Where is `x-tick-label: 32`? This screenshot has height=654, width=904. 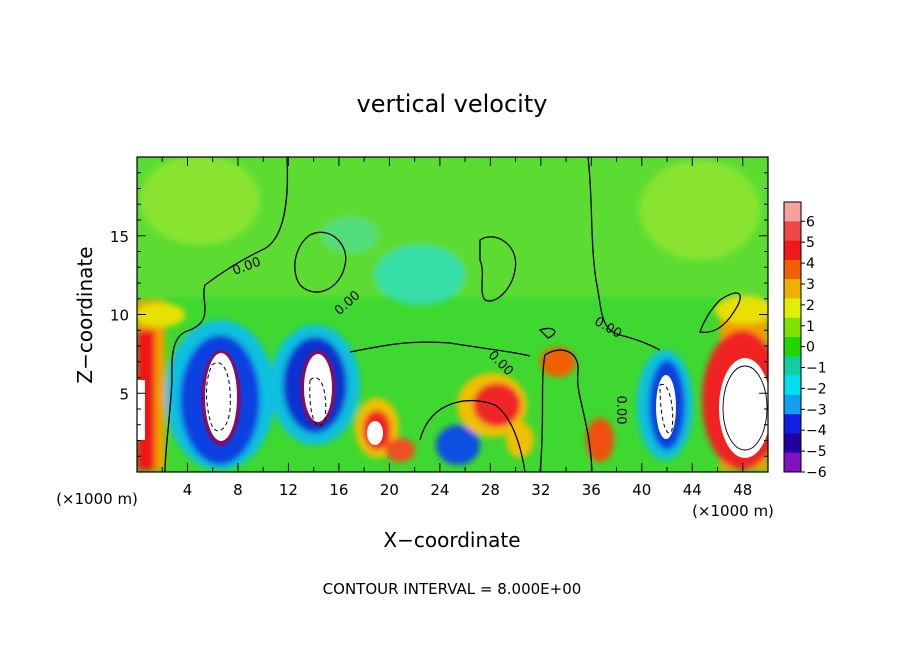 x-tick-label: 32 is located at coordinates (540, 490).